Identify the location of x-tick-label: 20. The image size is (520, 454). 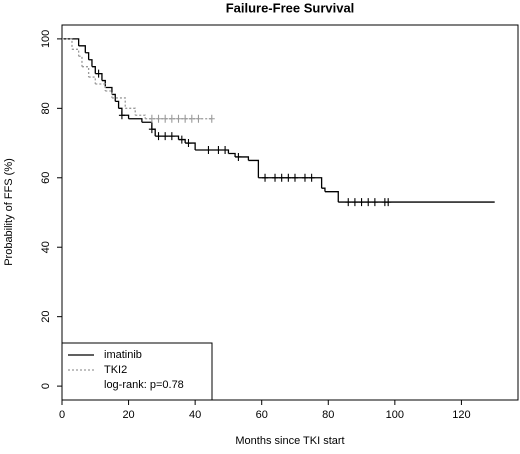
(128, 415).